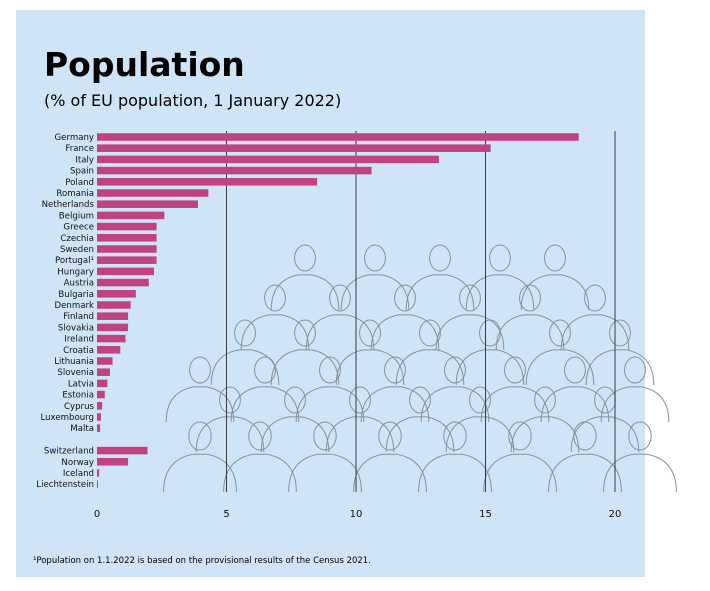  I want to click on category-label: Italy, so click(84, 160).